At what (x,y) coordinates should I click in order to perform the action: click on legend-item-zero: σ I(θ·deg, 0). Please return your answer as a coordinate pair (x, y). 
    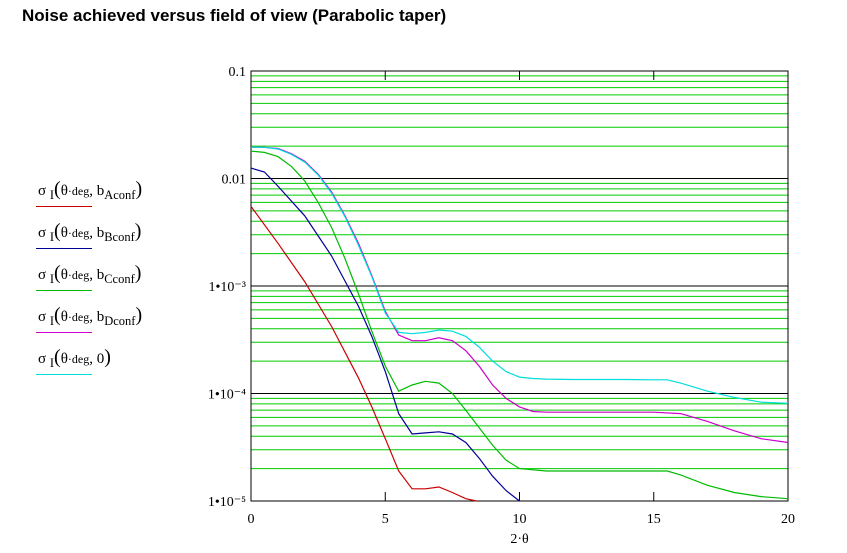
    Looking at the image, I should click on (126, 367).